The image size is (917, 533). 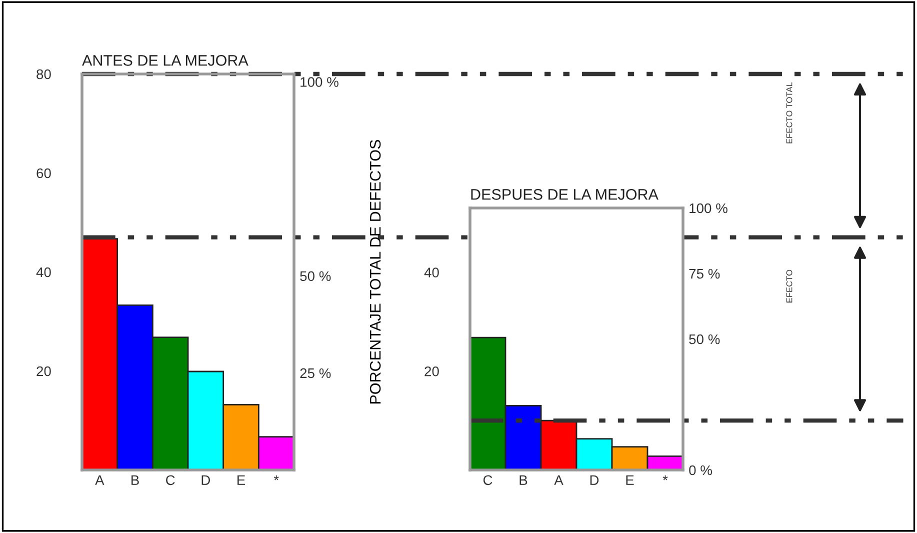 What do you see at coordinates (704, 273) in the screenshot?
I see `y2-tick-label: 75 %` at bounding box center [704, 273].